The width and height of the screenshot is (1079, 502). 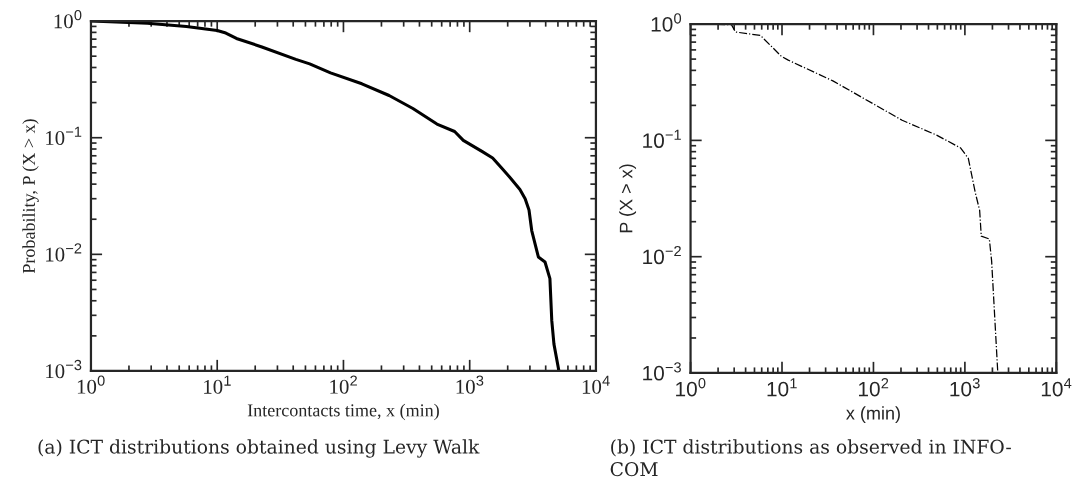 What do you see at coordinates (810, 458) in the screenshot?
I see `text: (b) ICT distributions as observed in INFO- COM` at bounding box center [810, 458].